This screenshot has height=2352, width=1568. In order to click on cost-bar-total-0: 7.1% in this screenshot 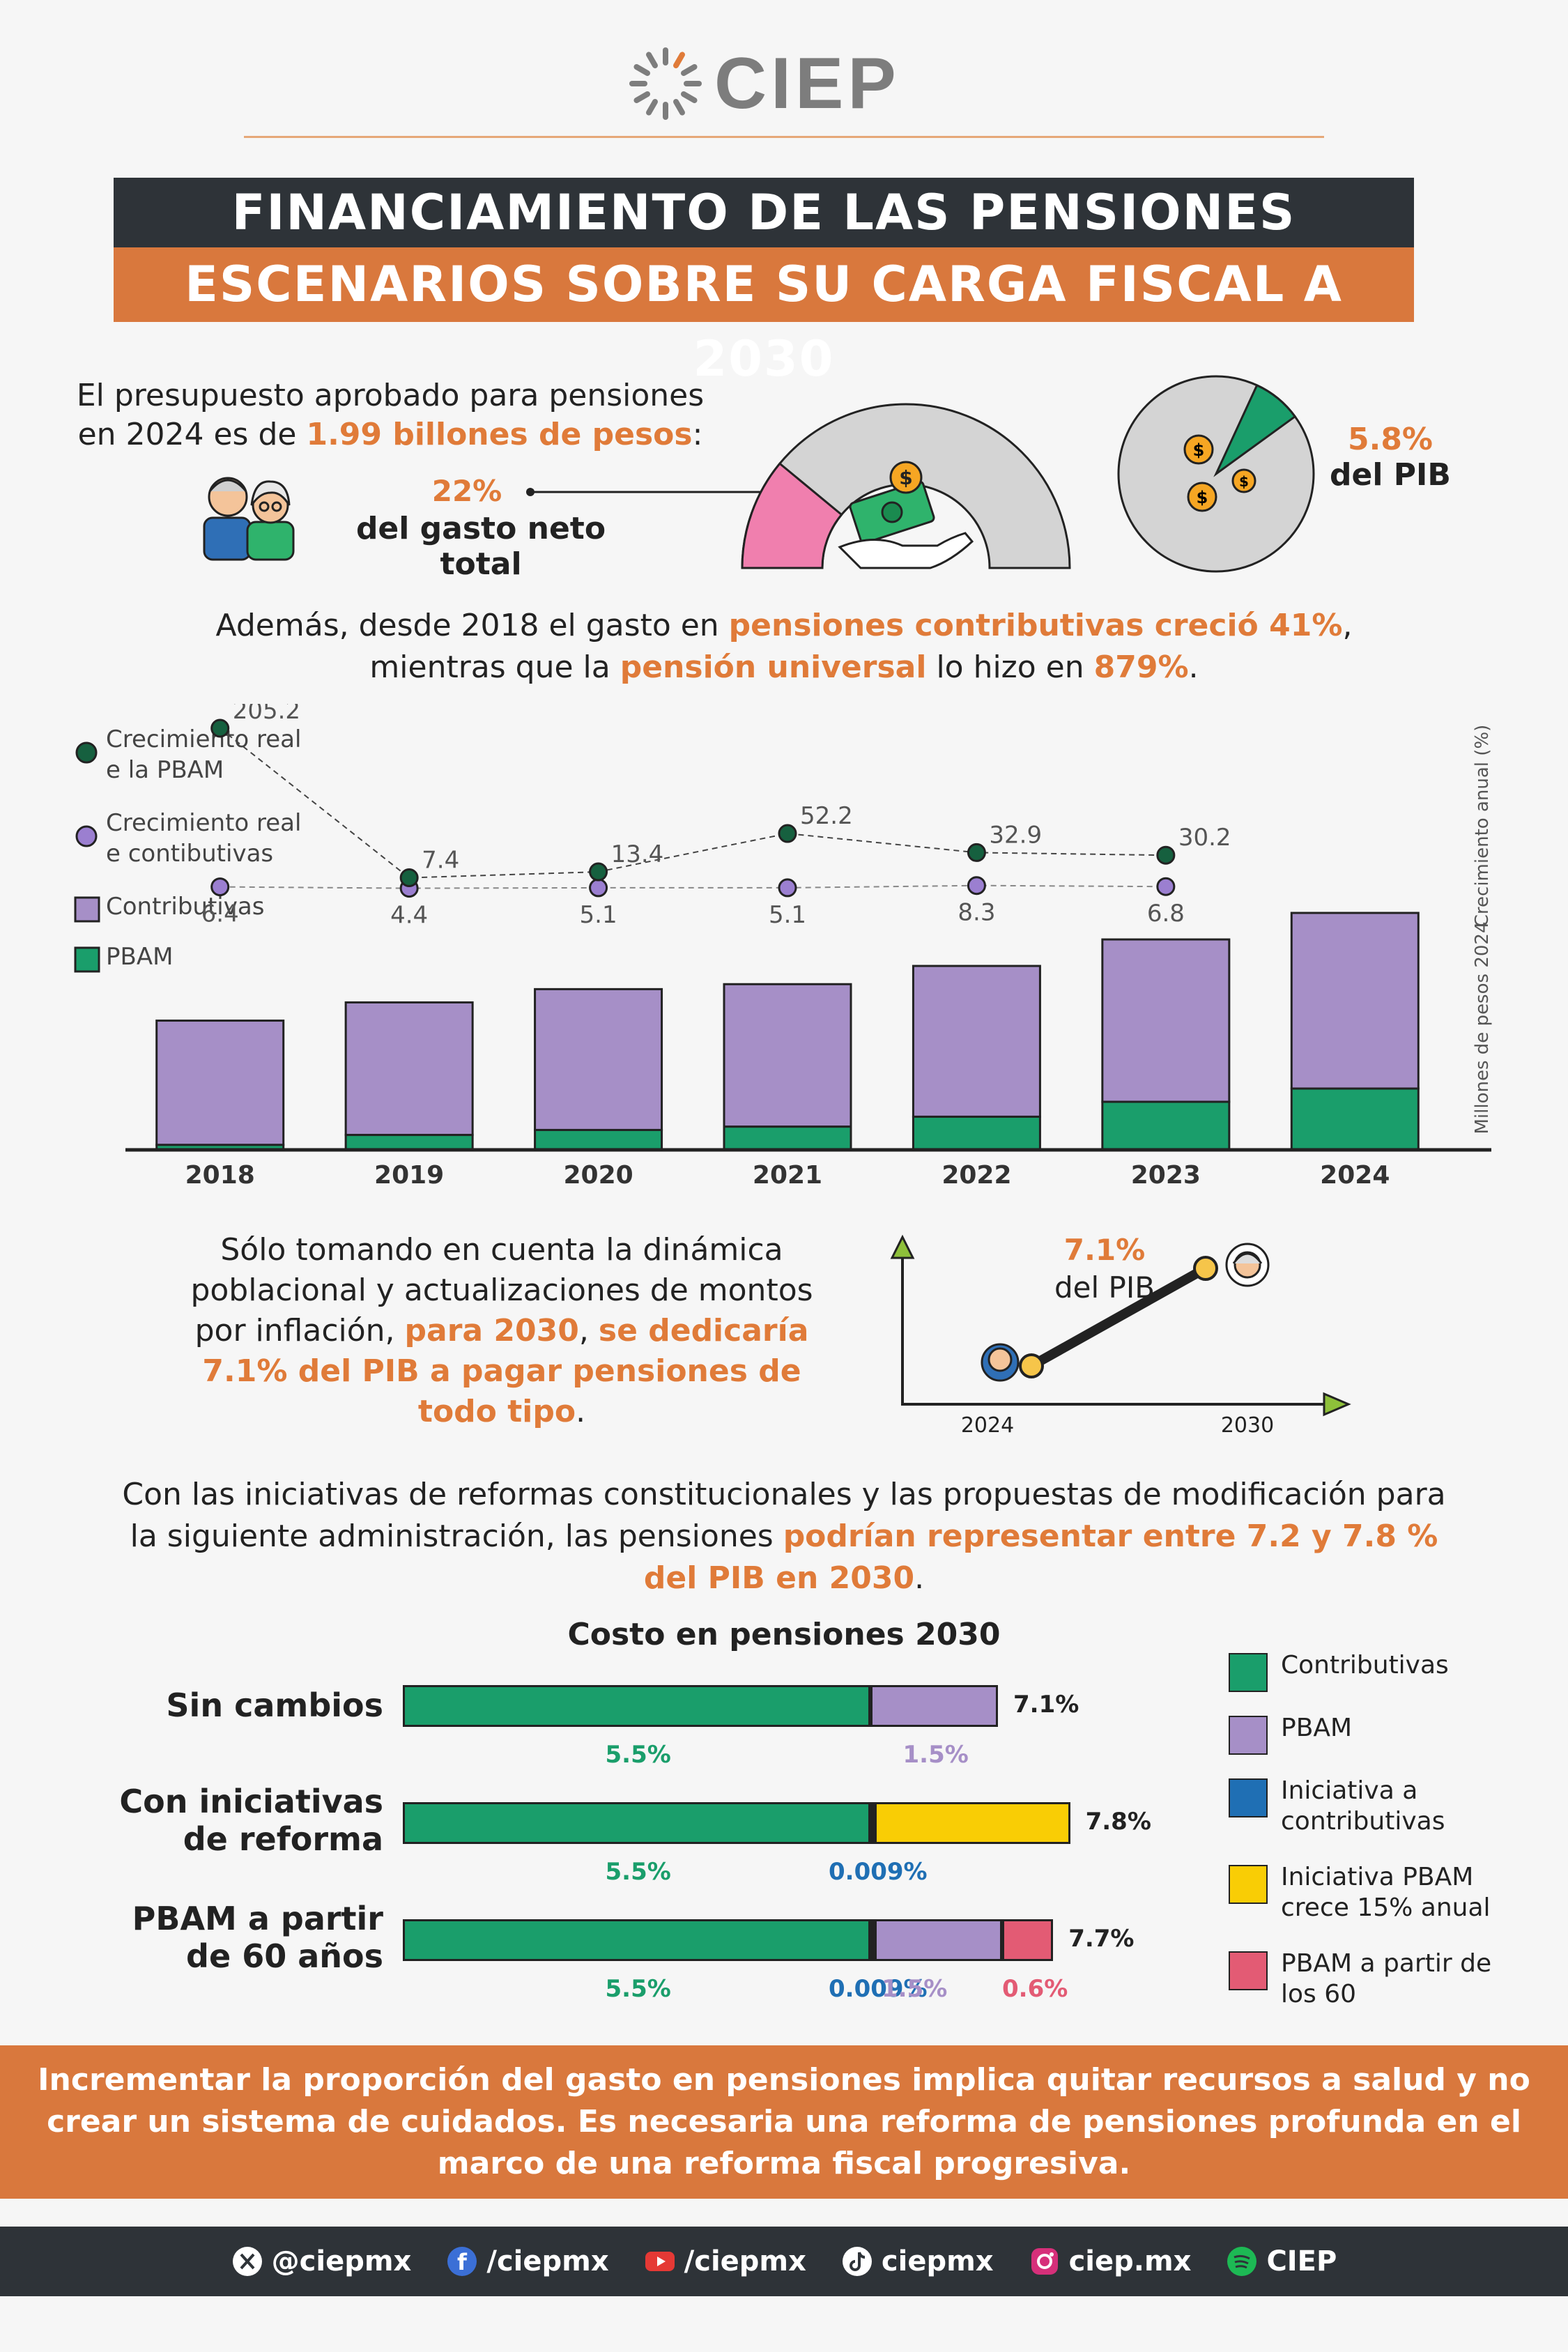, I will do `click(1046, 1705)`.